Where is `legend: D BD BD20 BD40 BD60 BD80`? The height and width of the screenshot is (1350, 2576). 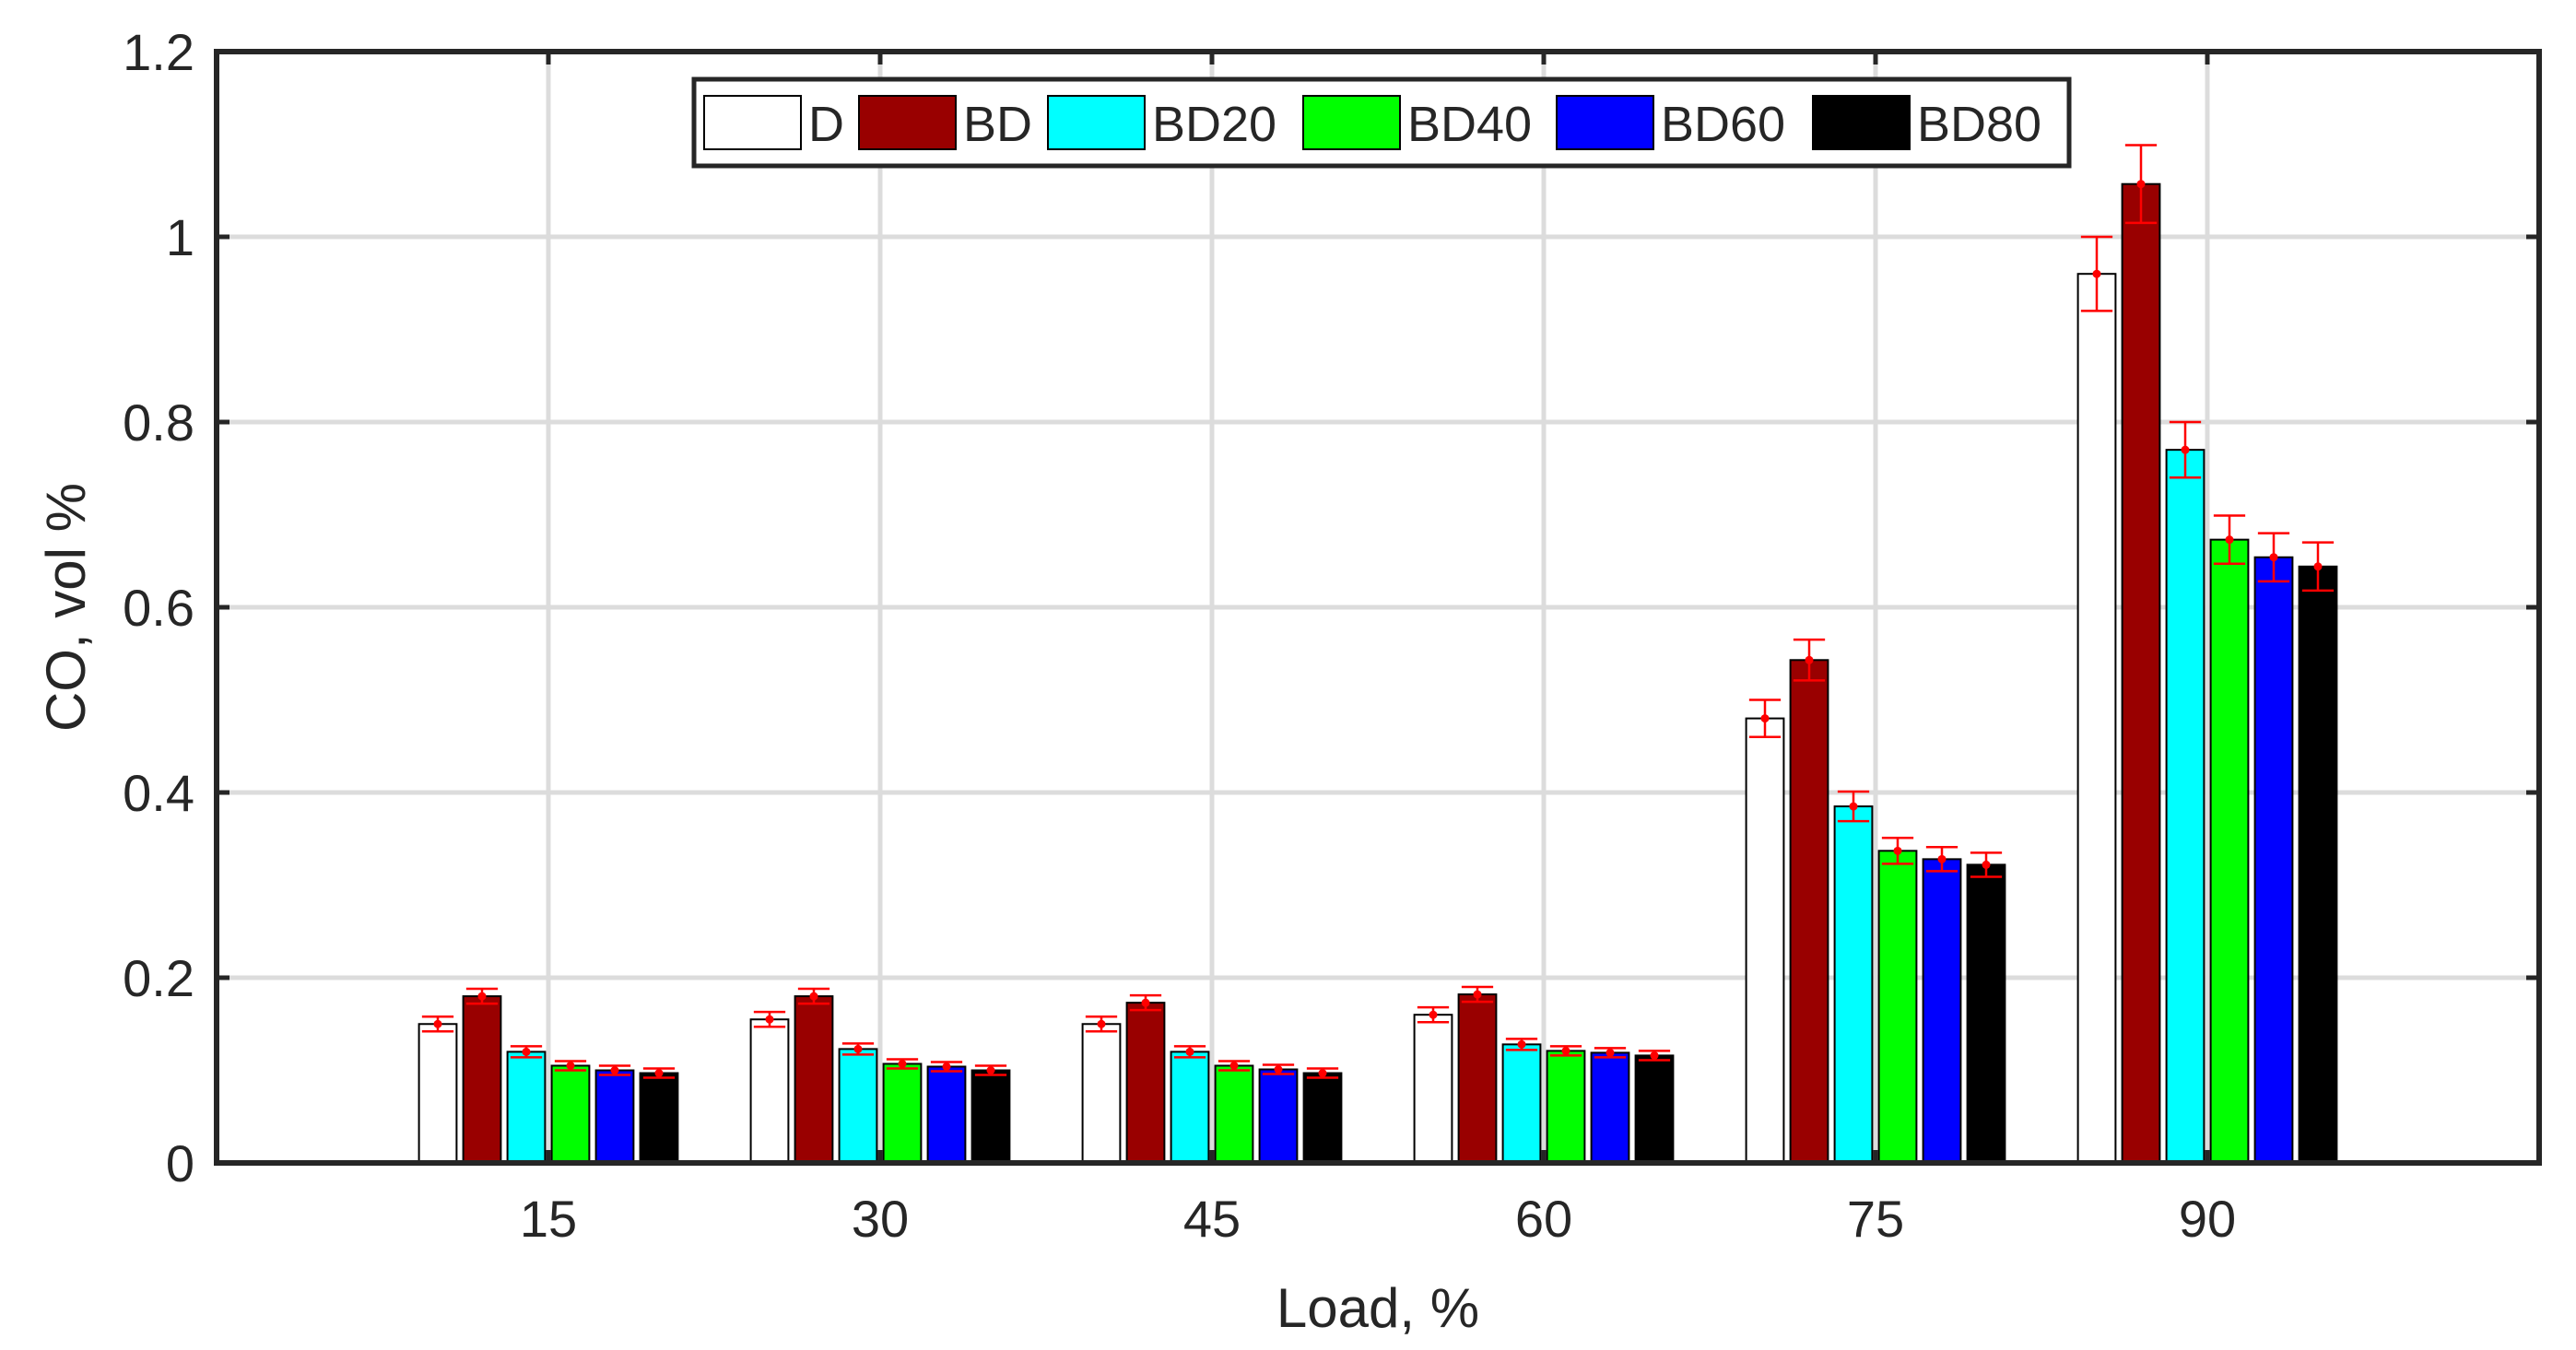
legend: D BD BD20 BD40 BD60 BD80 is located at coordinates (1381, 123).